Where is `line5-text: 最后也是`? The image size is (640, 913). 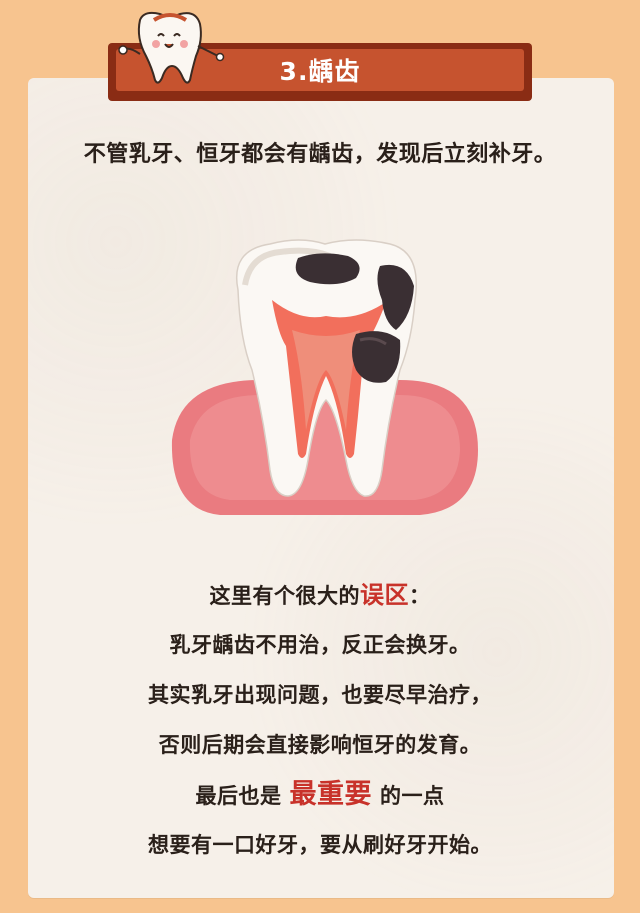
line5-text: 最后也是 is located at coordinates (238, 796).